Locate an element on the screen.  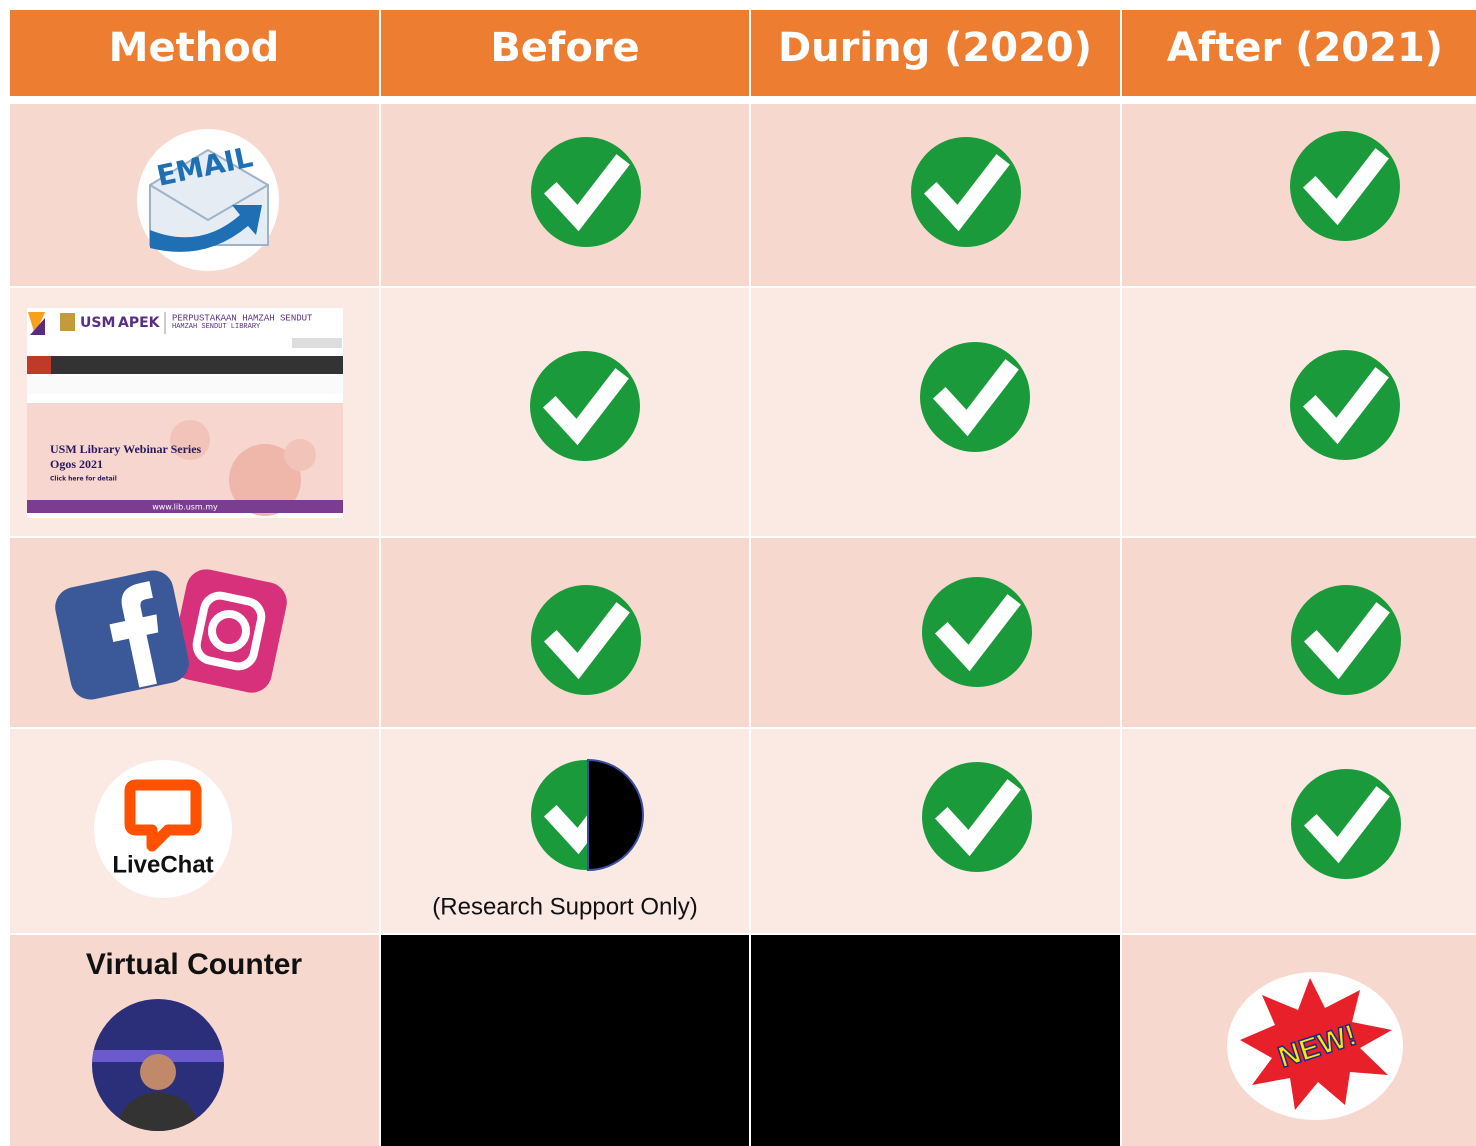
virtual-counter-photo is located at coordinates (158, 1065).